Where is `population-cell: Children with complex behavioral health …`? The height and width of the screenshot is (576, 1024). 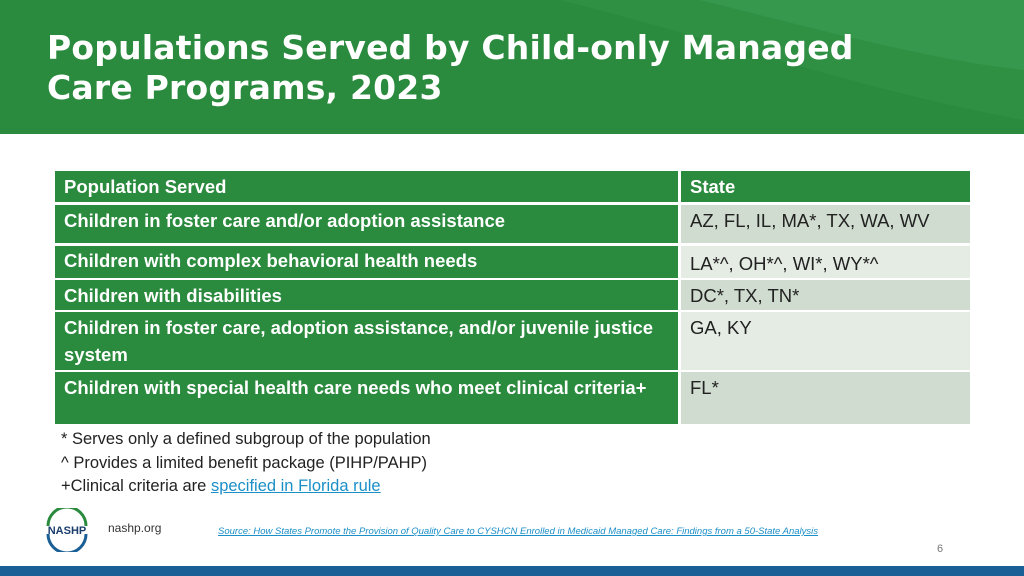 population-cell: Children with complex behavioral health … is located at coordinates (368, 262).